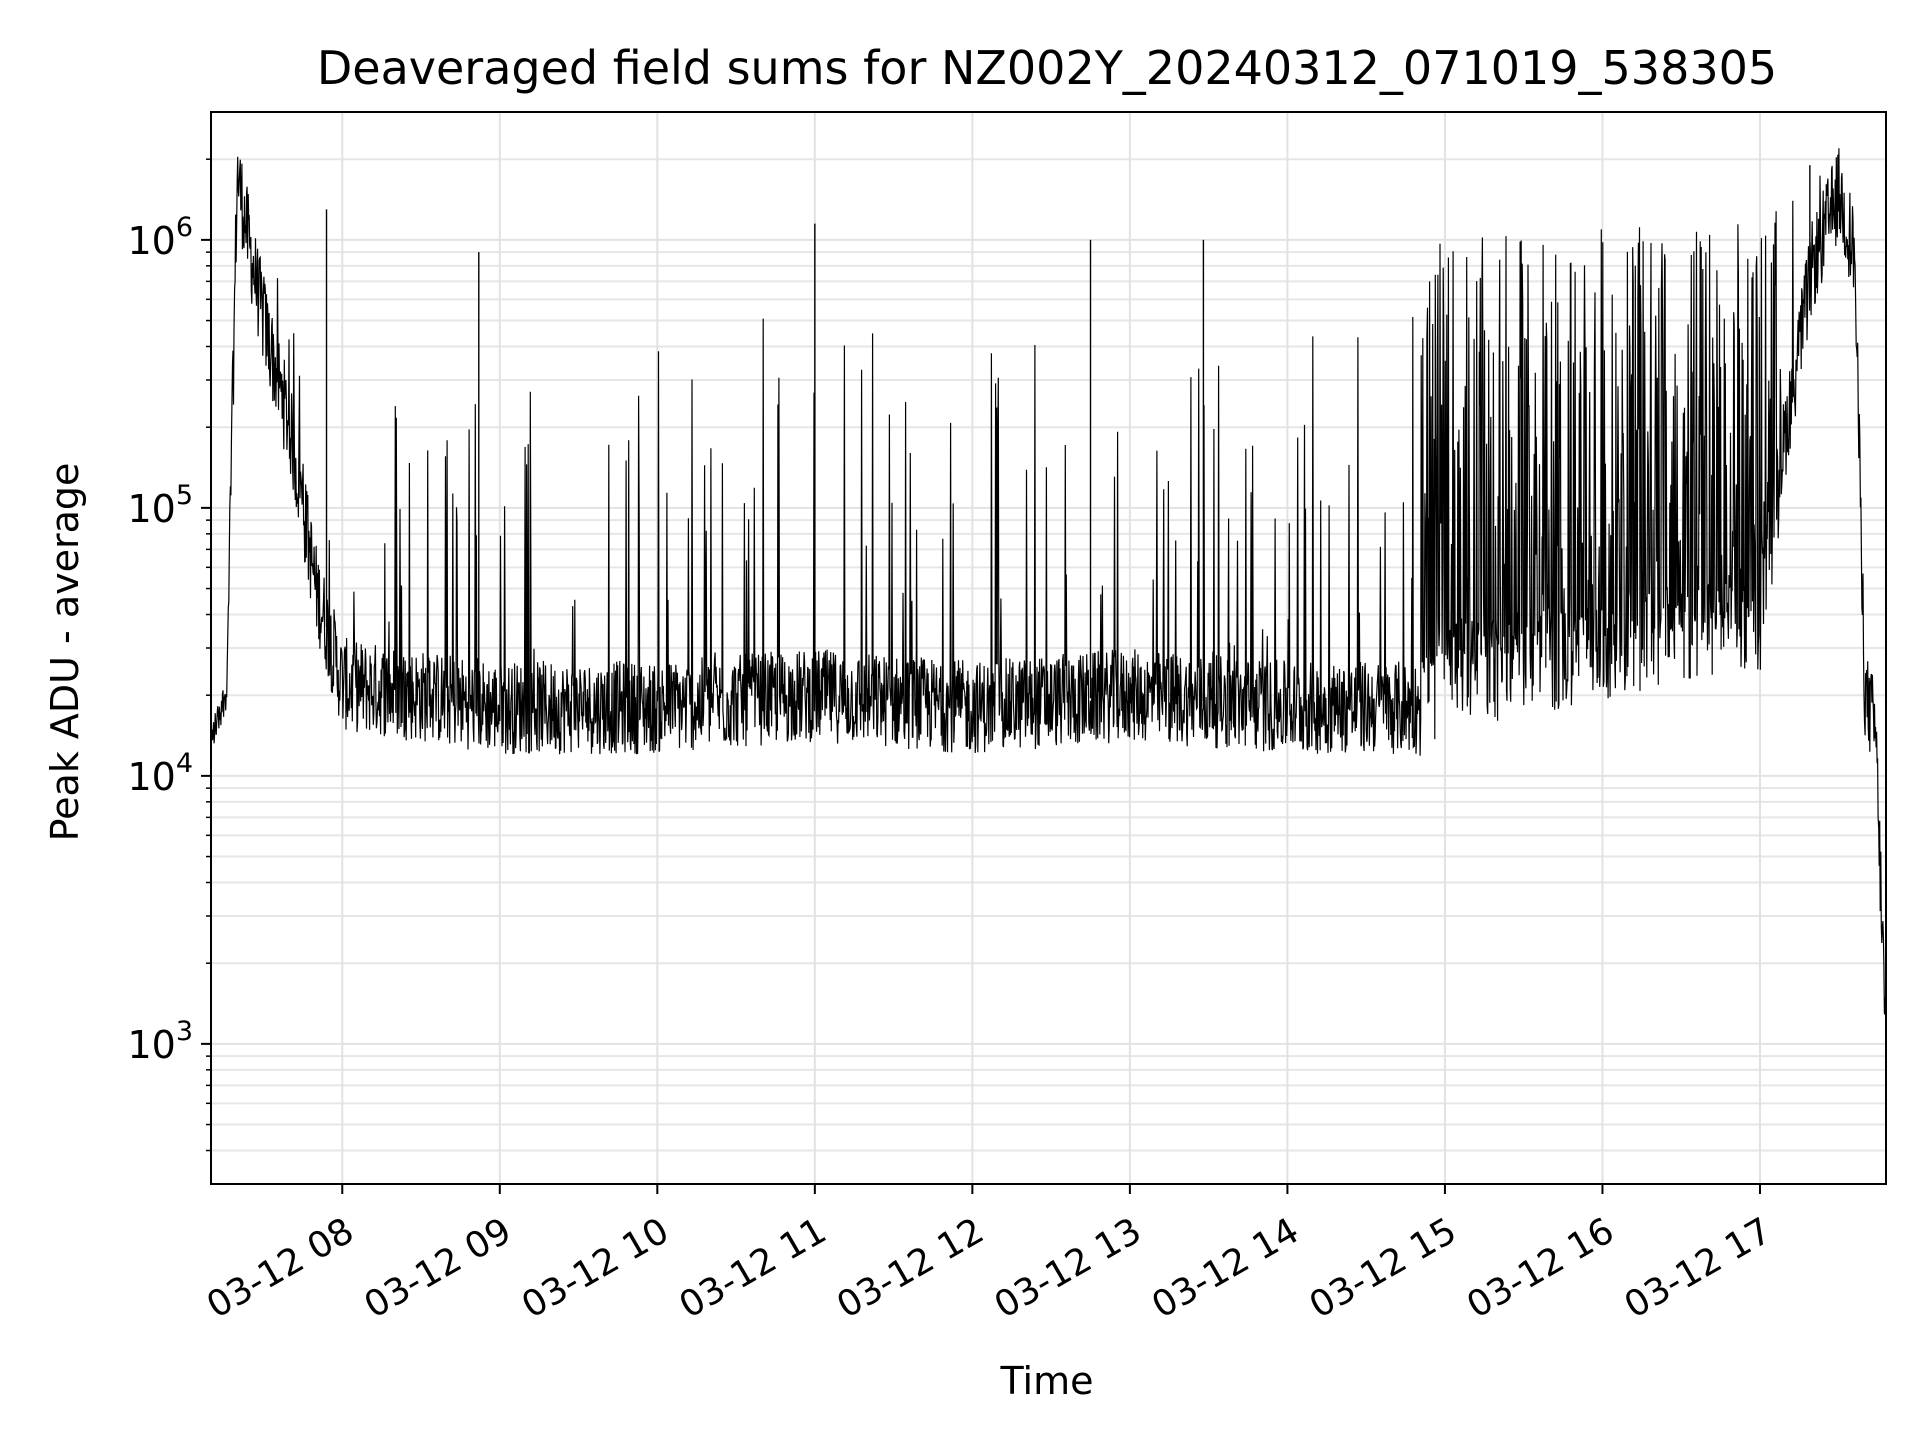 This screenshot has width=1920, height=1440. What do you see at coordinates (1047, 1381) in the screenshot?
I see `x-axis-label: Time` at bounding box center [1047, 1381].